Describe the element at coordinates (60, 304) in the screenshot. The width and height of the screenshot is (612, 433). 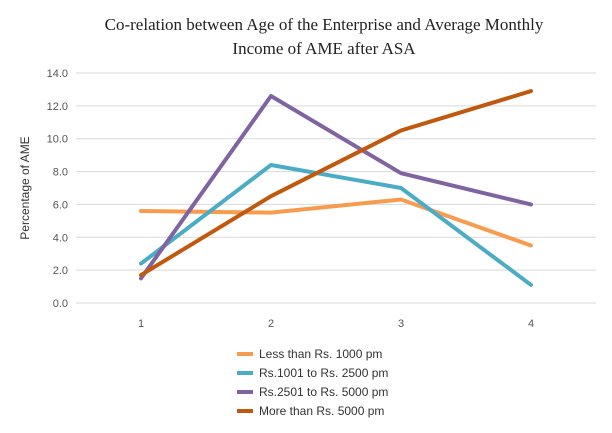
I see `y-tick-label: 0.0` at that location.